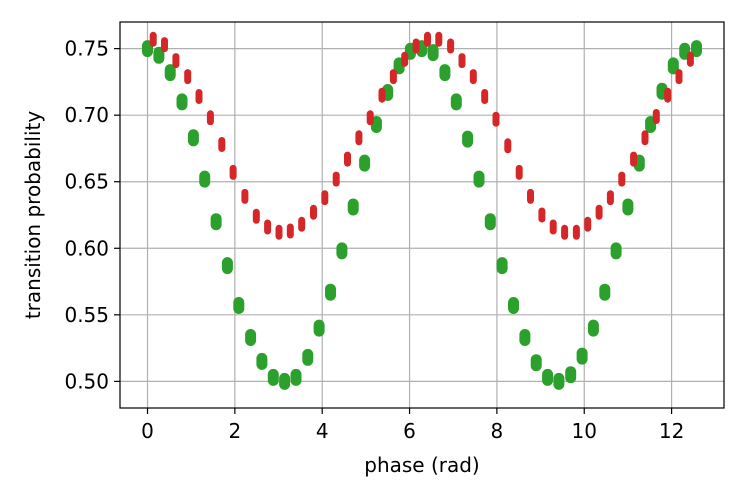  What do you see at coordinates (86, 49) in the screenshot?
I see `y-tick-label: 0.75` at bounding box center [86, 49].